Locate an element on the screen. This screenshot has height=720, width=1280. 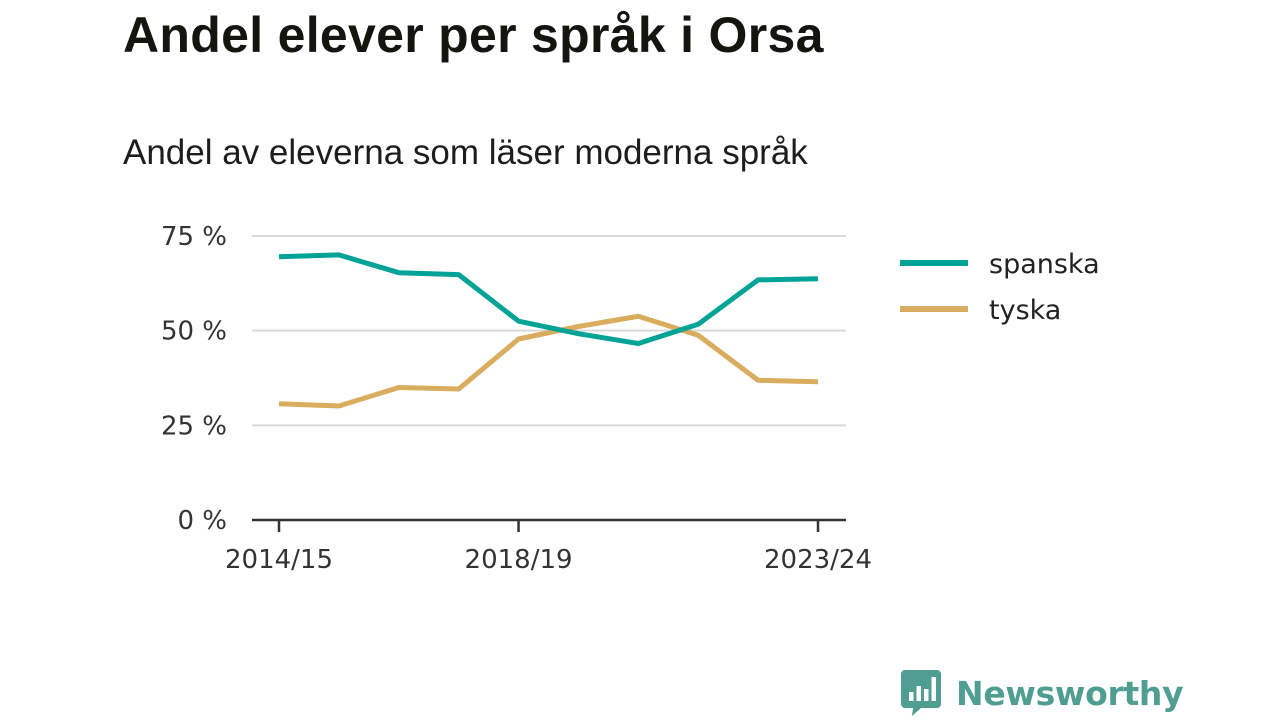
series-line-tyska is located at coordinates (548, 361).